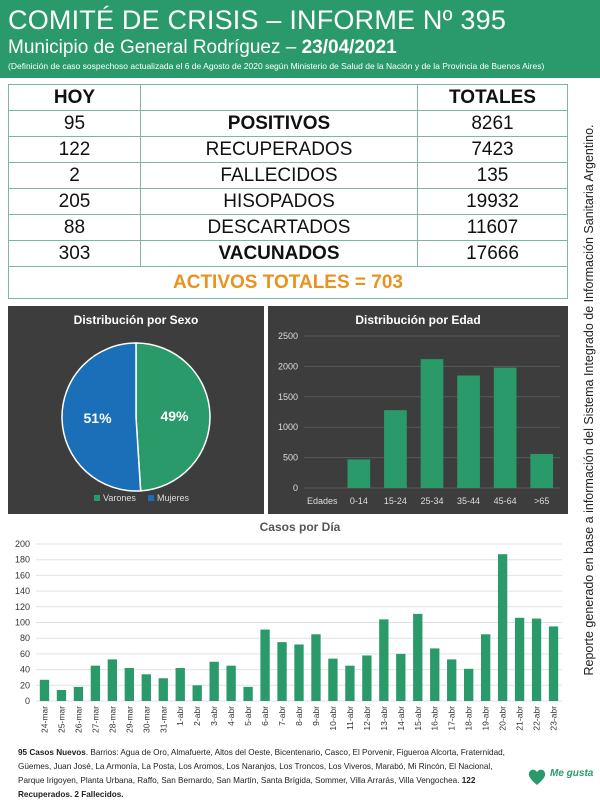 This screenshot has width=600, height=800. Describe the element at coordinates (22, 623) in the screenshot. I see `daily-ytick-label: 100` at that location.